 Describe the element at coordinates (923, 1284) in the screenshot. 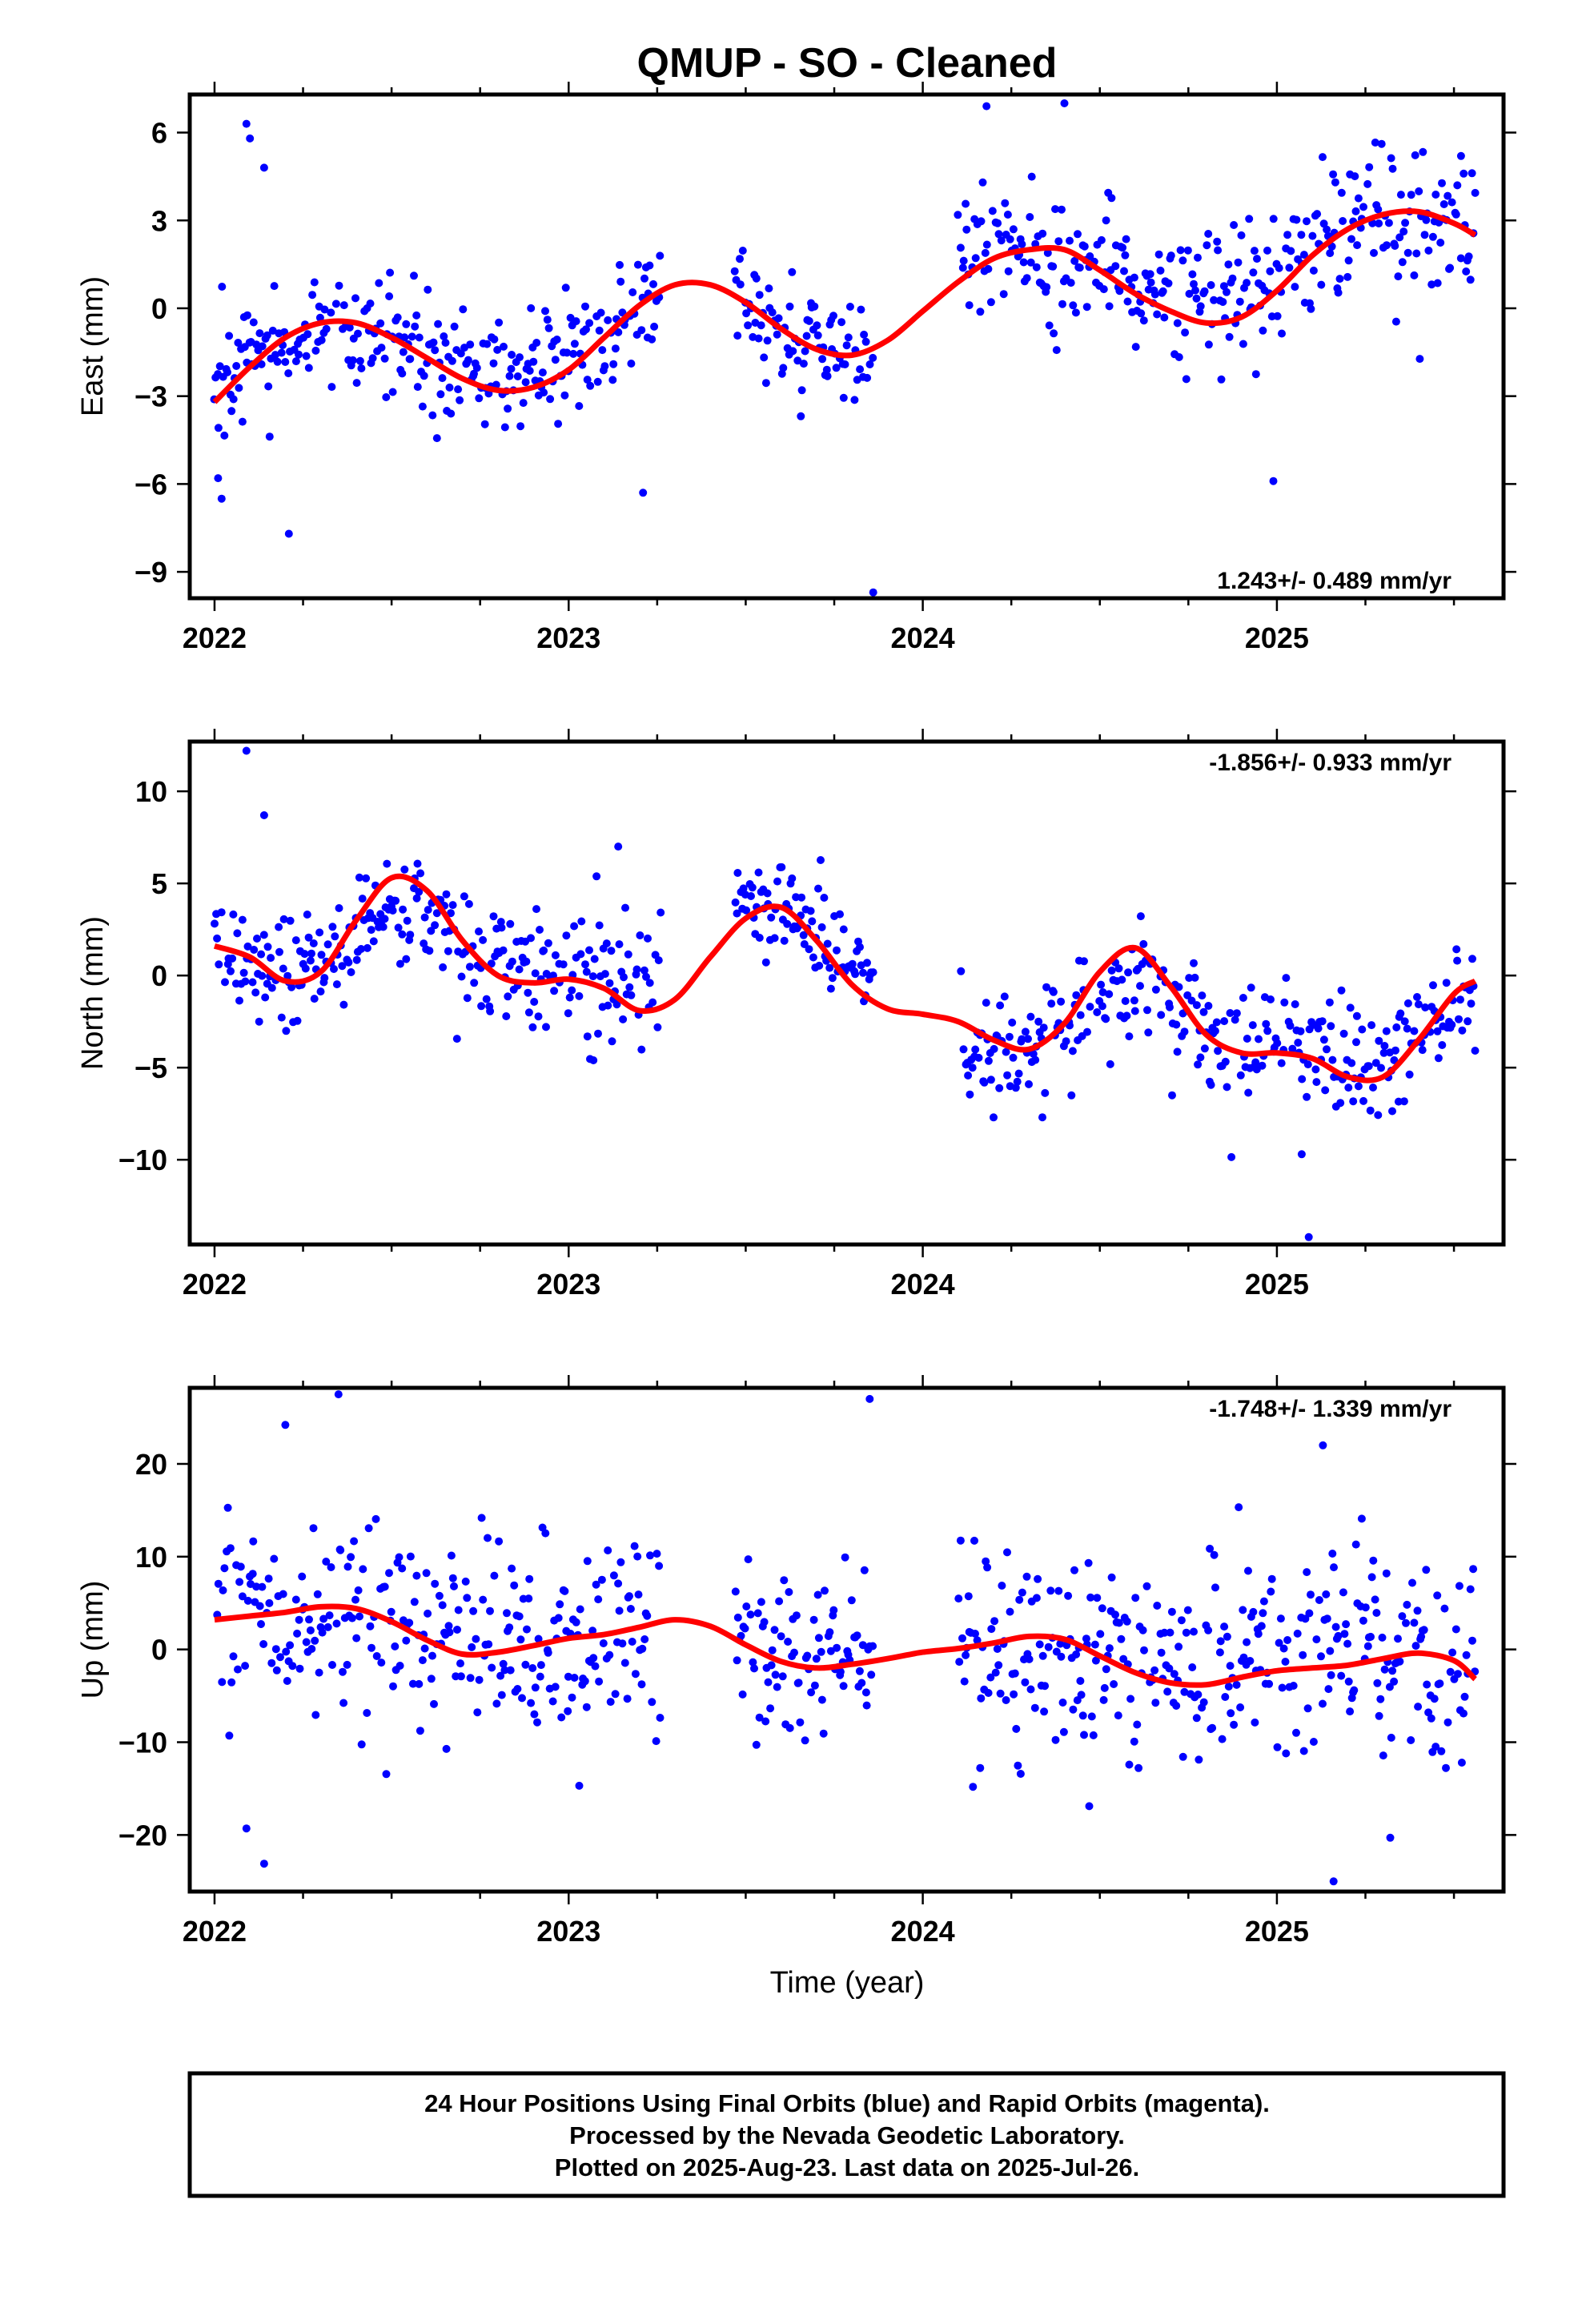

I see `x-tick-label: 2024` at that location.